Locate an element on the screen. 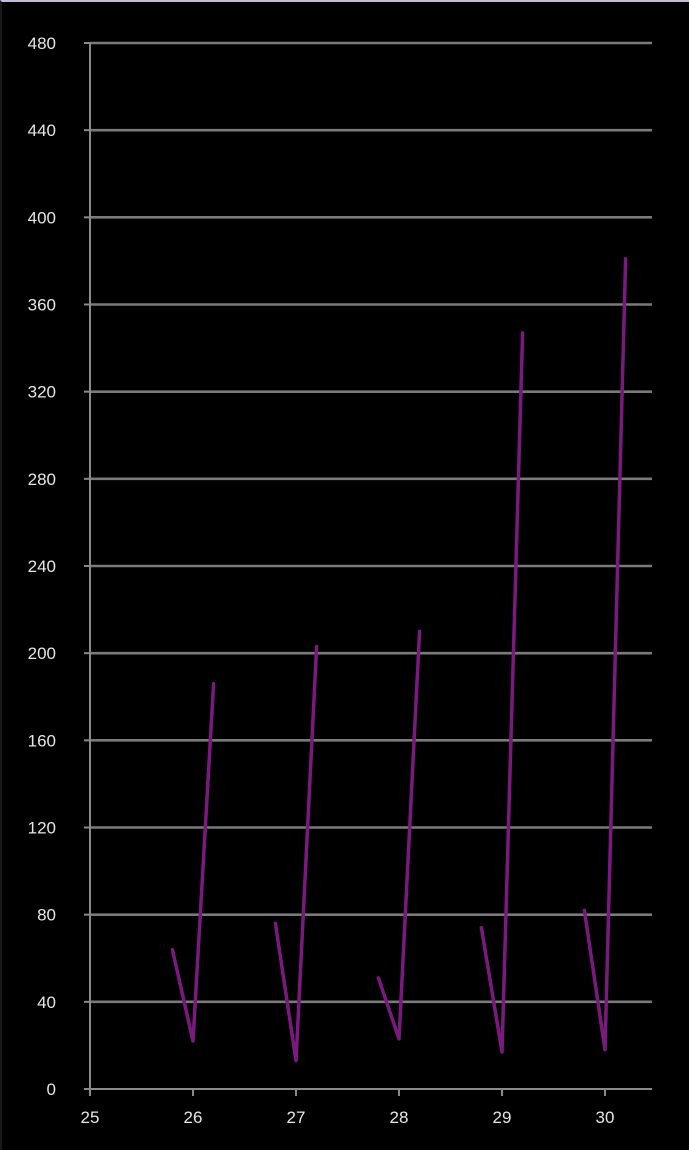 This screenshot has width=689, height=1150. y-tick-label: 280 is located at coordinates (42, 479).